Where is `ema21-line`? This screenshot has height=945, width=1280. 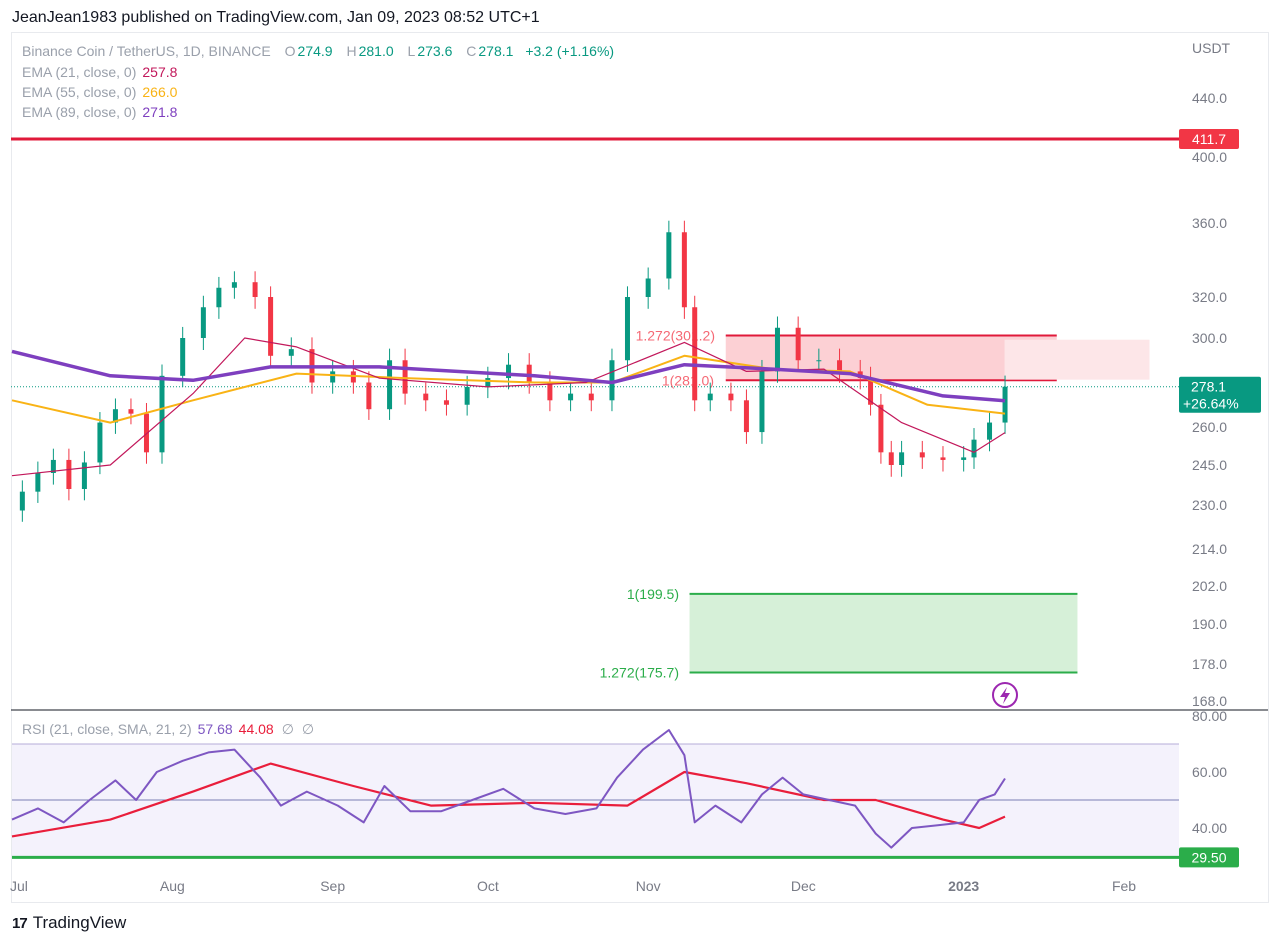 ema21-line is located at coordinates (508, 407).